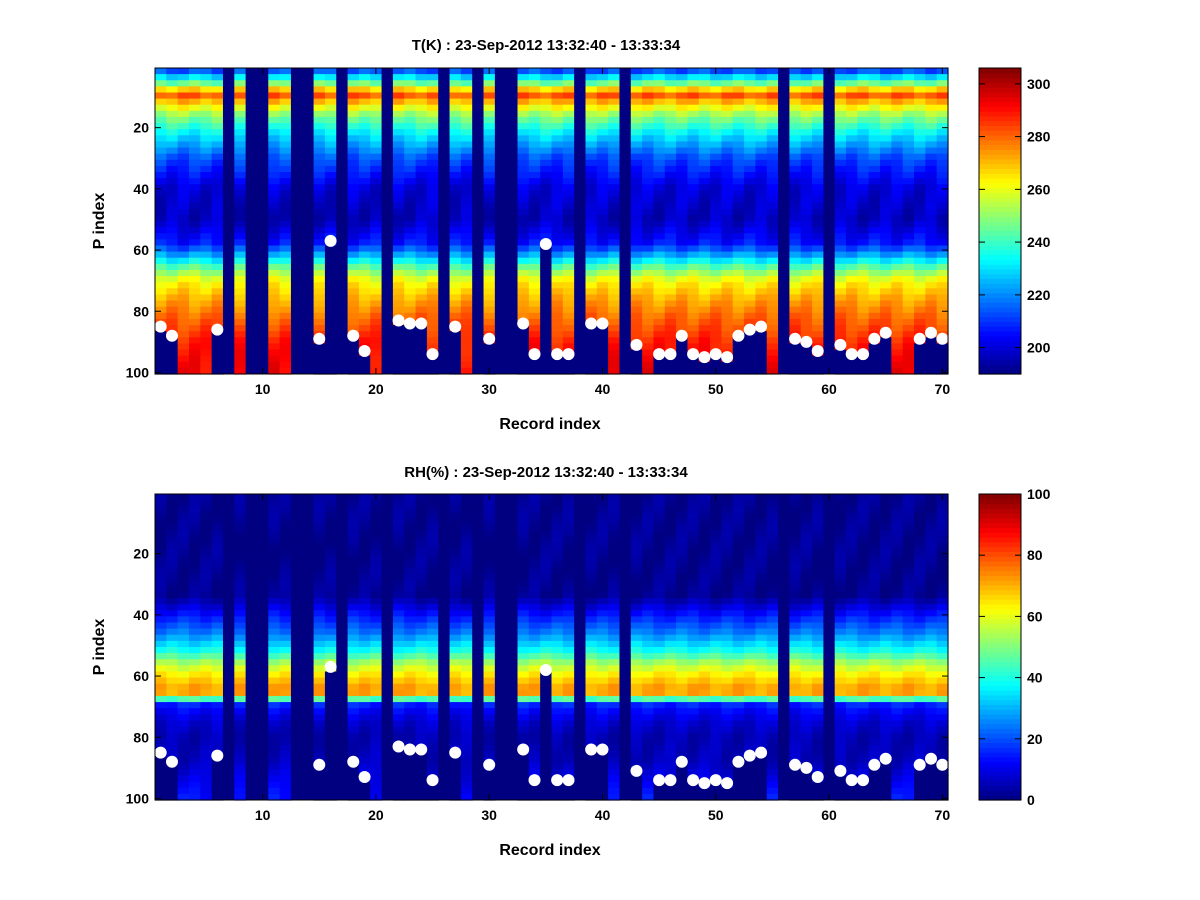 The width and height of the screenshot is (1200, 900). Describe the element at coordinates (141, 250) in the screenshot. I see `temperature-y-tick-label: 60` at that location.